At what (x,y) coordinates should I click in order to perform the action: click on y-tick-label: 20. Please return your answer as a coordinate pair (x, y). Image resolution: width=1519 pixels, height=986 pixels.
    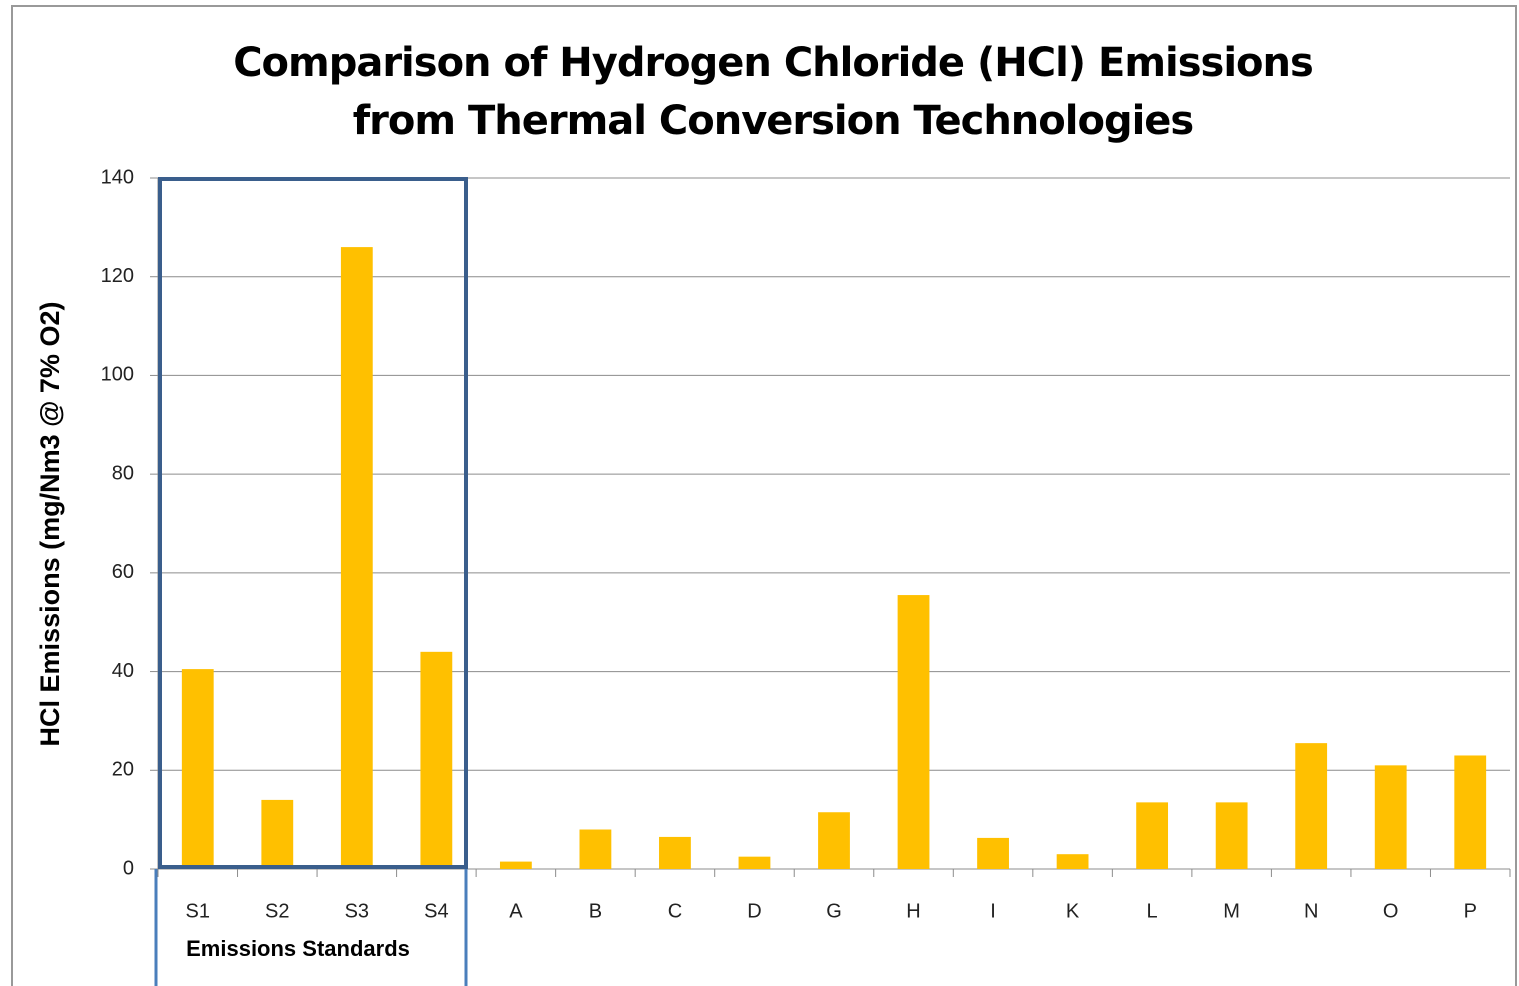
    Looking at the image, I should click on (123, 770).